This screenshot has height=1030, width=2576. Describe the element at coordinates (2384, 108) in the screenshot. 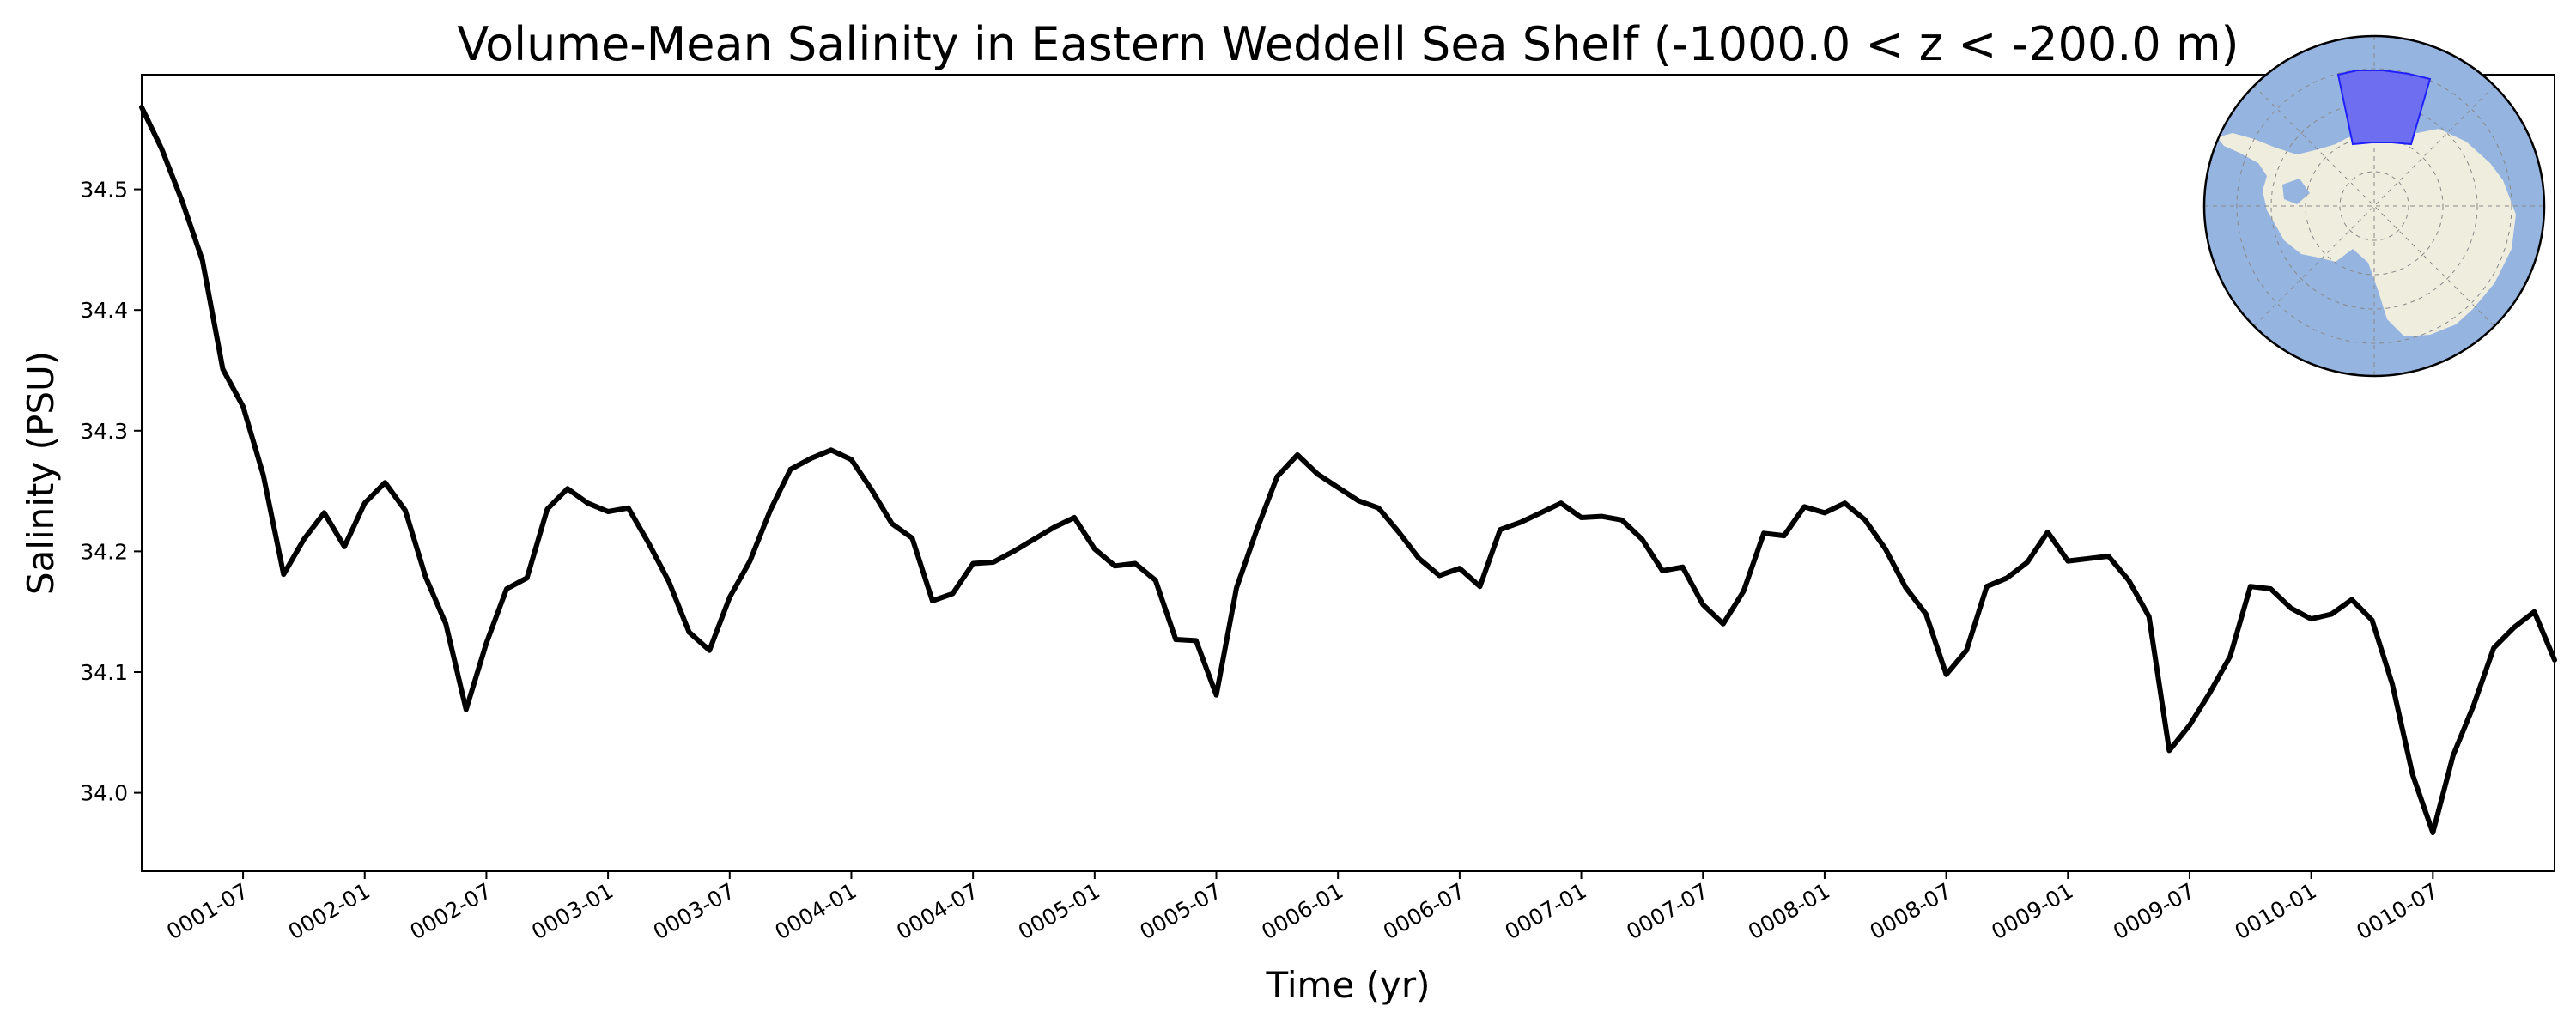

I see `map-region-eastern-weddell-shelf` at that location.